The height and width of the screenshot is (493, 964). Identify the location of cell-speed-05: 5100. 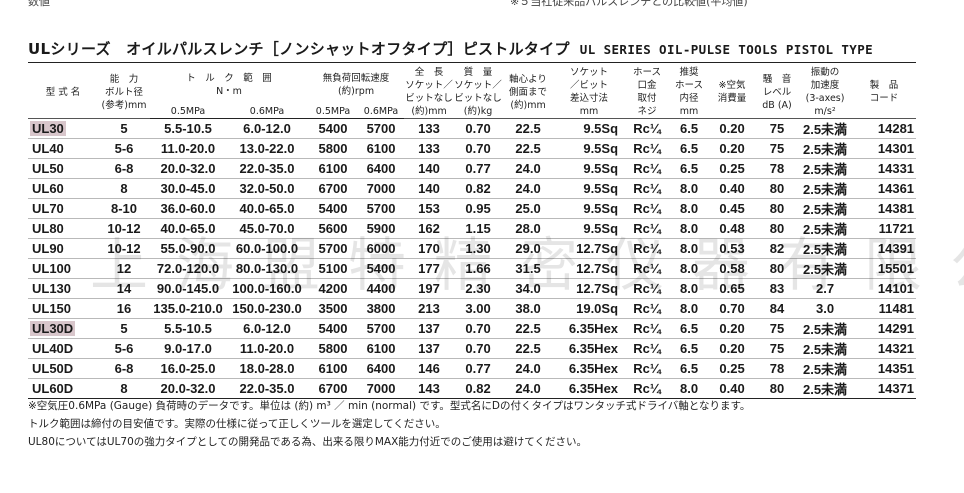
(333, 268).